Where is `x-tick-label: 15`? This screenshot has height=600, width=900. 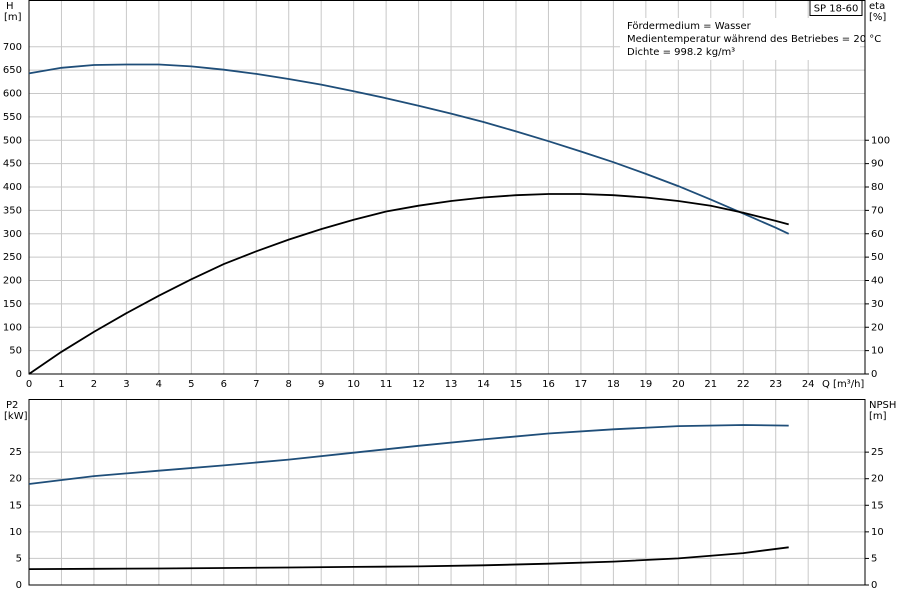
x-tick-label: 15 is located at coordinates (516, 384).